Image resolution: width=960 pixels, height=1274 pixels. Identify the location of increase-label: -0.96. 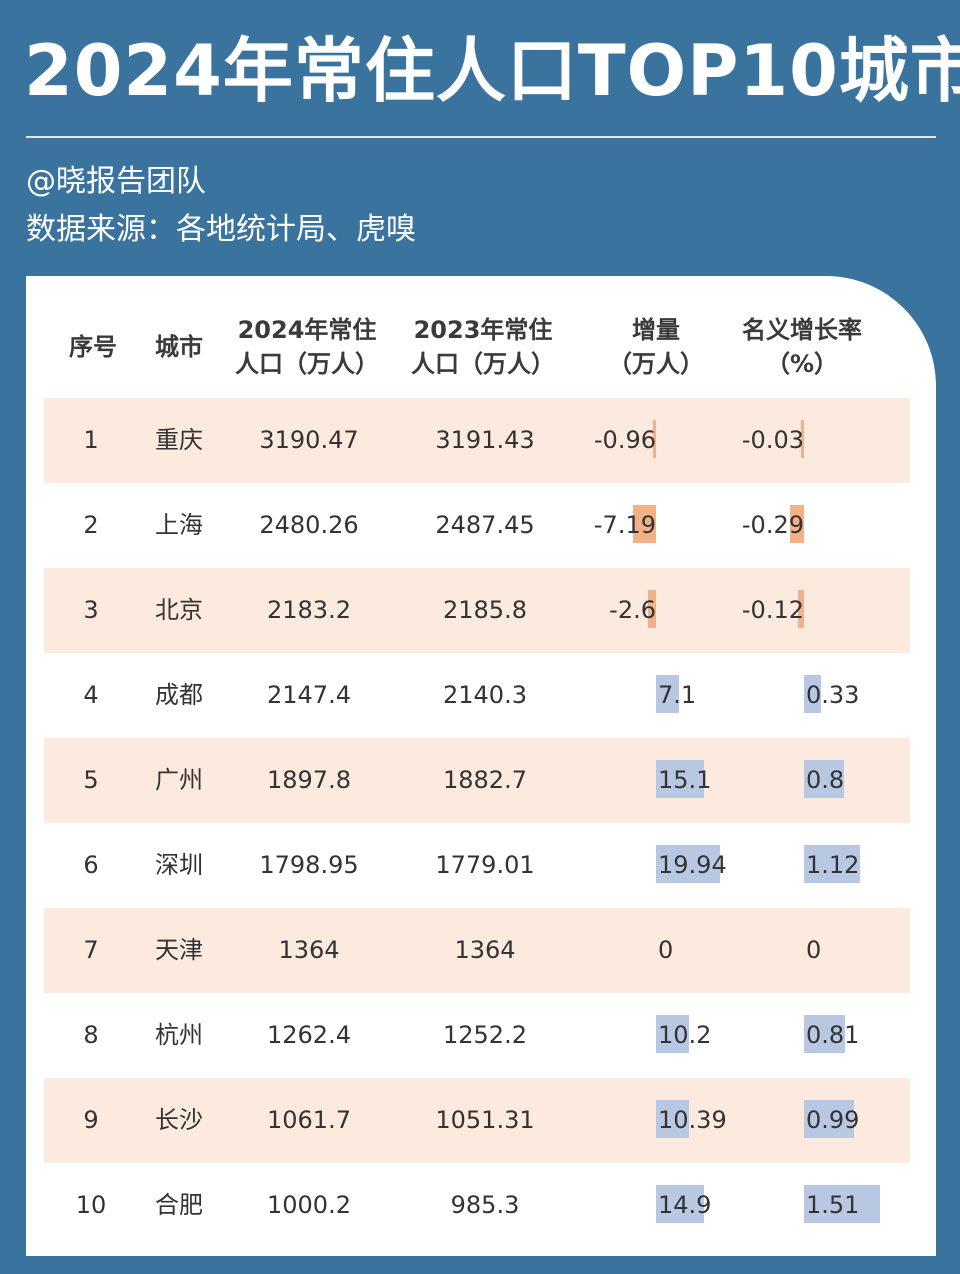
(624, 440).